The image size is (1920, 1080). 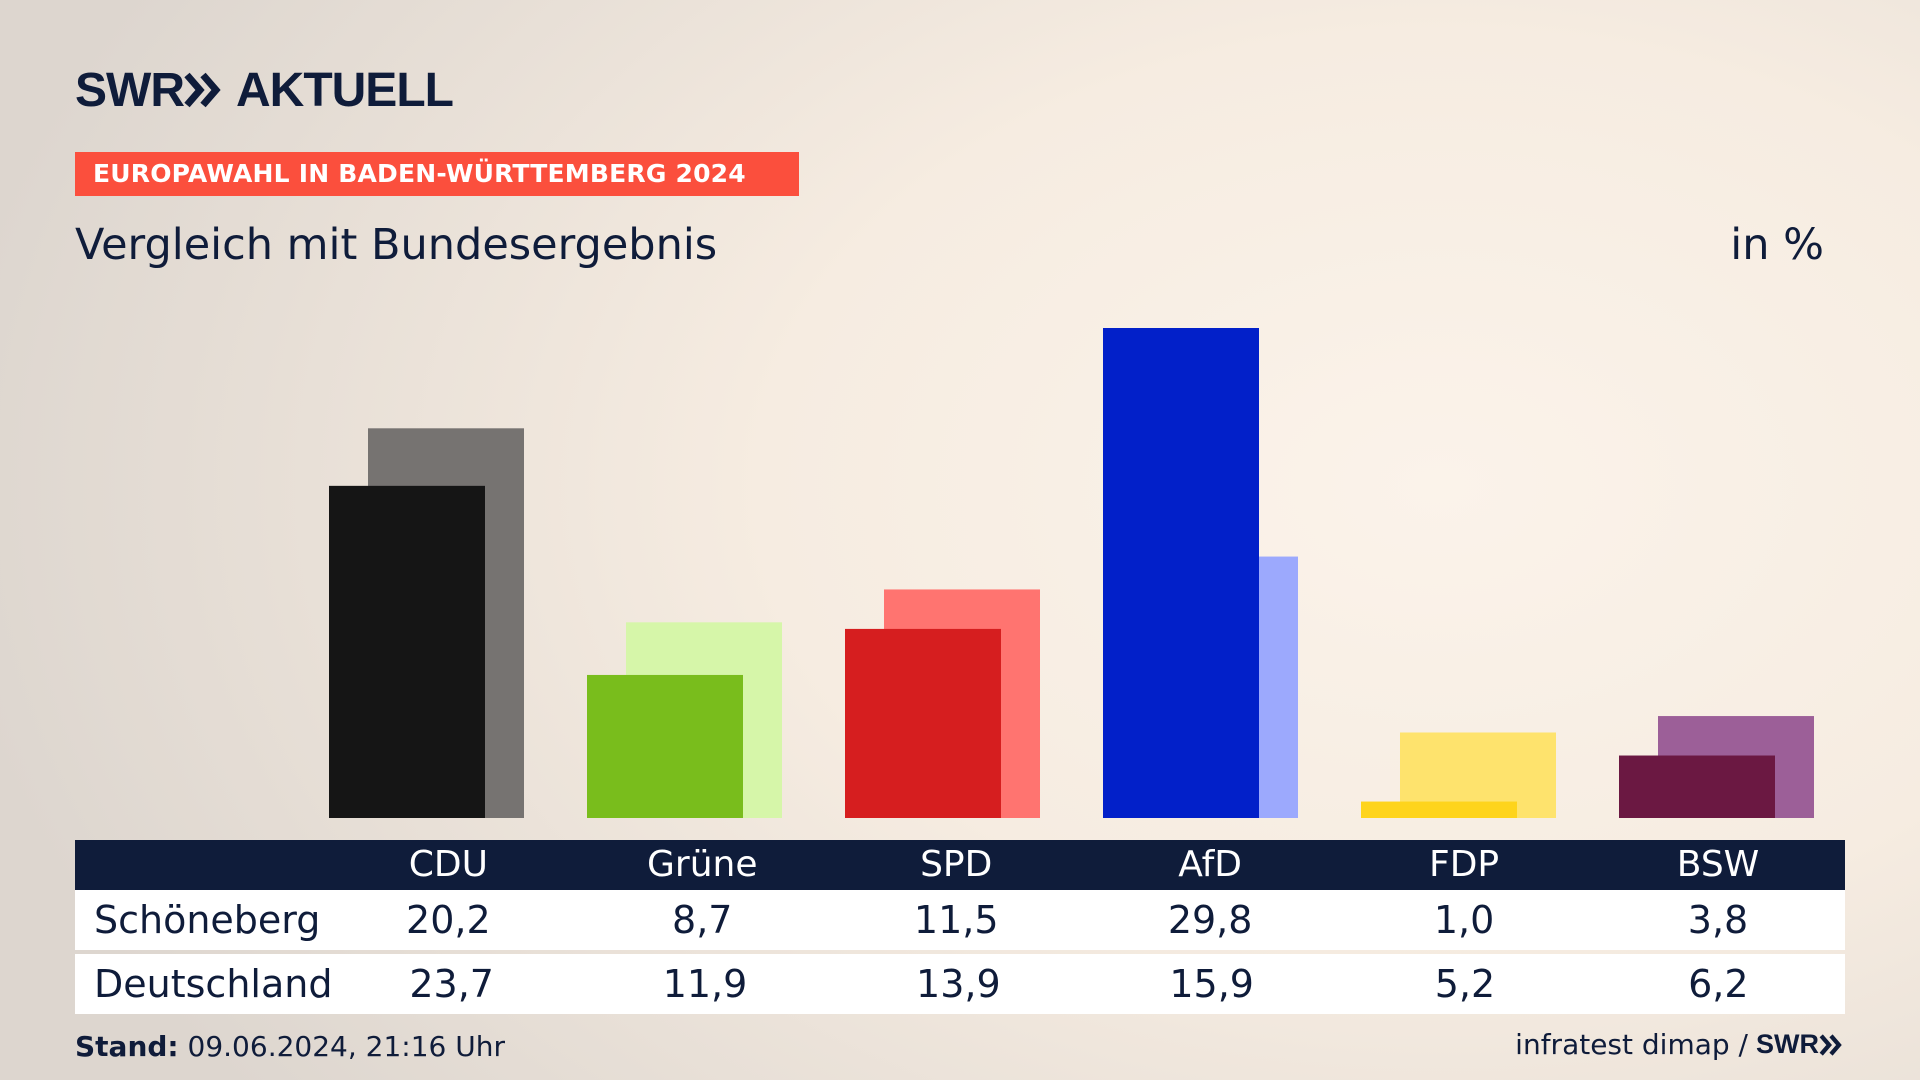 I want to click on table-header: CDU Grüne SPD AfD FDP BSW, so click(x=960, y=865).